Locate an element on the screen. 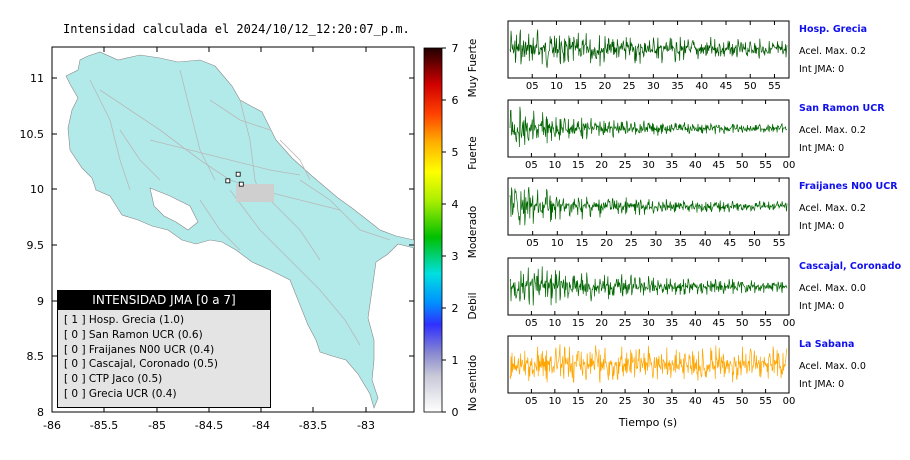  colorbar-level-label: Debil is located at coordinates (473, 305).